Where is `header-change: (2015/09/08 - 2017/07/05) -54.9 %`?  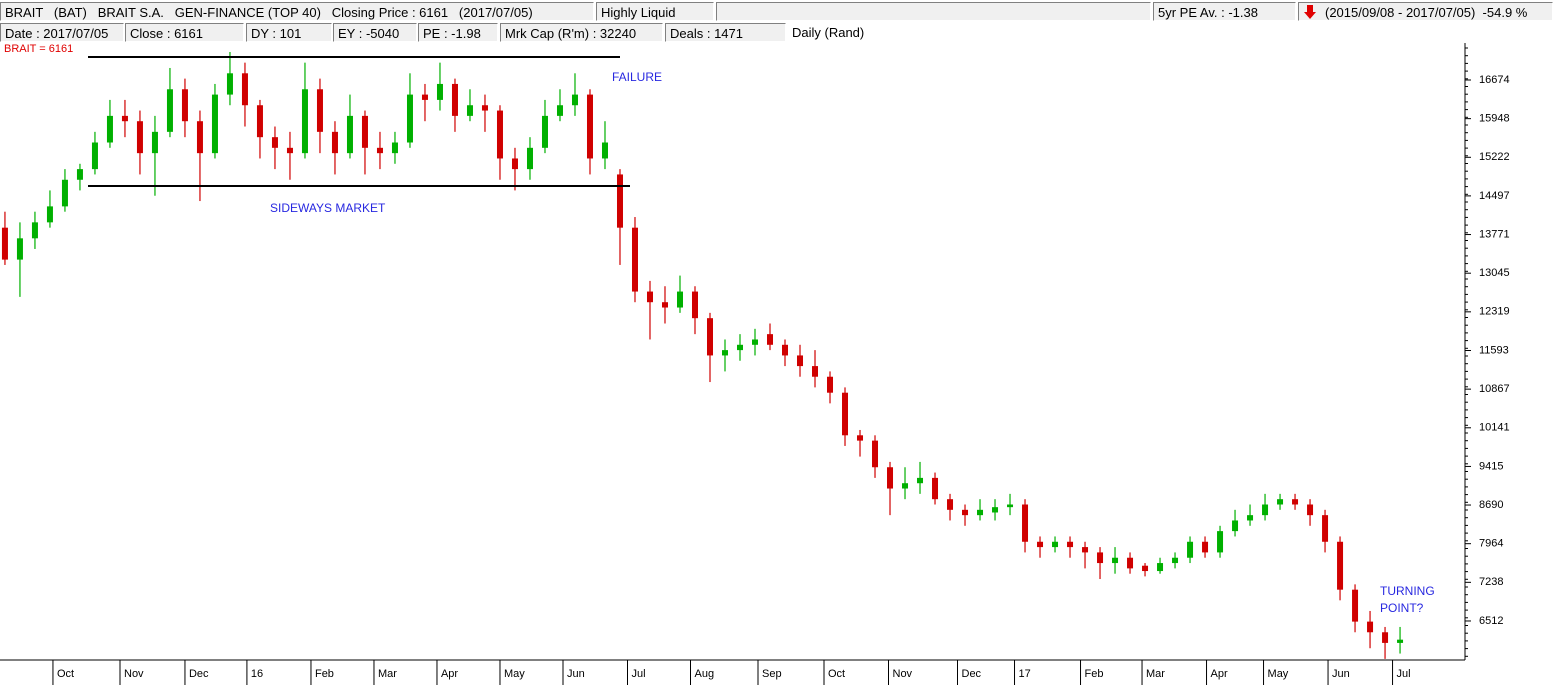
header-change: (2015/09/08 - 2017/07/05) -54.9 % is located at coordinates (1425, 11).